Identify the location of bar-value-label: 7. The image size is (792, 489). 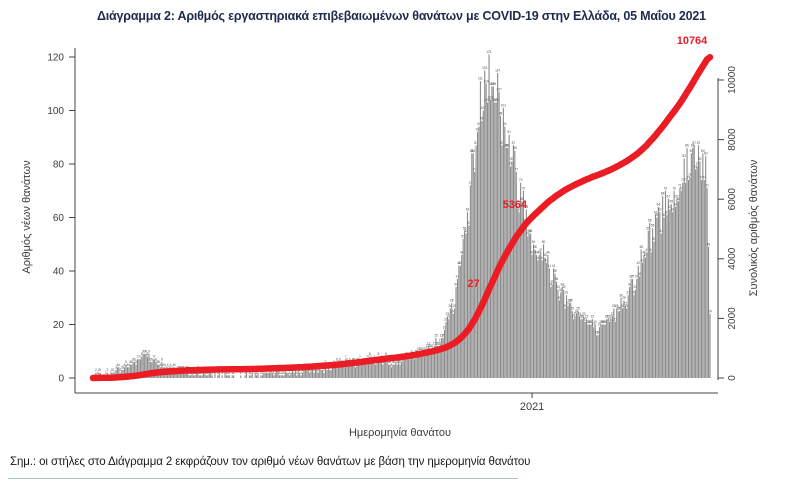
(138, 357).